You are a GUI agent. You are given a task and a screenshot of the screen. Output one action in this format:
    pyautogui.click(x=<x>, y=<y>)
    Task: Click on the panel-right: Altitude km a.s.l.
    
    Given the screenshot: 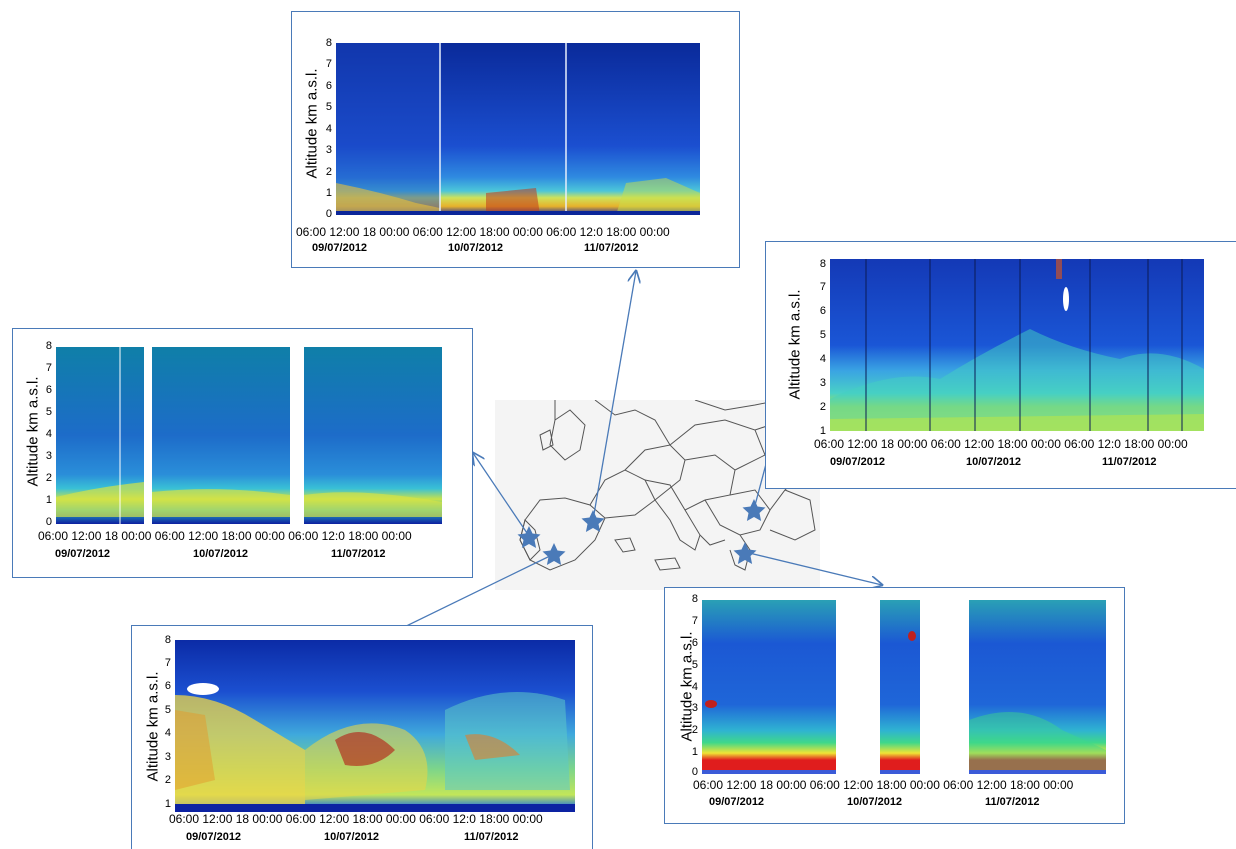 What is the action you would take?
    pyautogui.click(x=1000, y=365)
    